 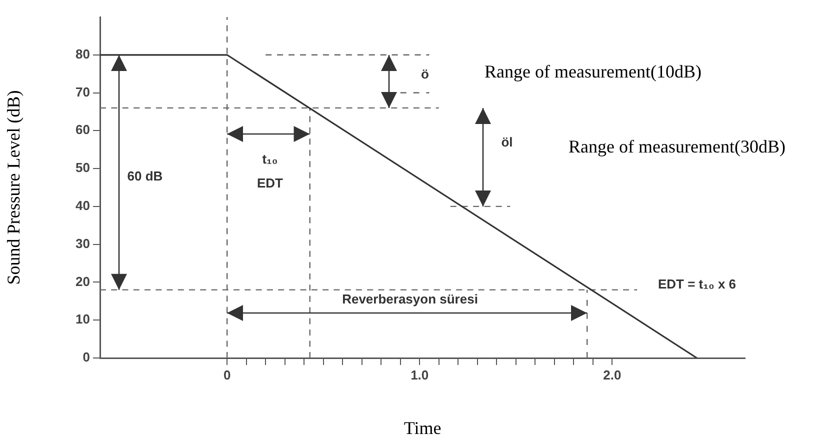 What do you see at coordinates (677, 146) in the screenshot?
I see `annotation: Range of measurement(30dB)` at bounding box center [677, 146].